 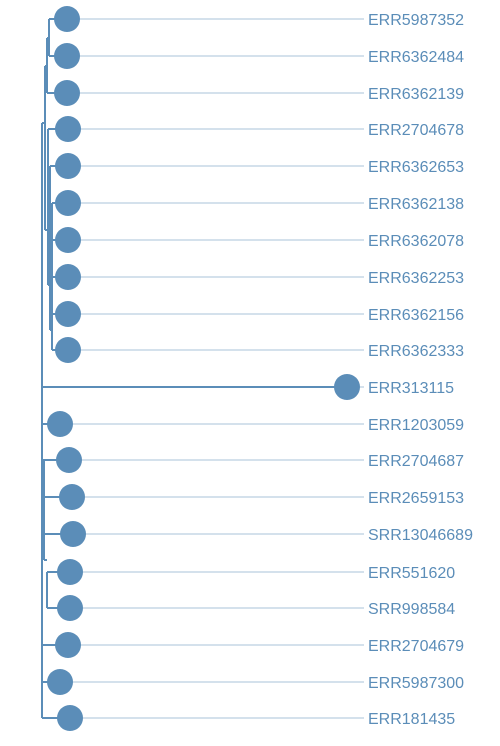 What do you see at coordinates (416, 167) in the screenshot?
I see `leaf-label: ERR6362653` at bounding box center [416, 167].